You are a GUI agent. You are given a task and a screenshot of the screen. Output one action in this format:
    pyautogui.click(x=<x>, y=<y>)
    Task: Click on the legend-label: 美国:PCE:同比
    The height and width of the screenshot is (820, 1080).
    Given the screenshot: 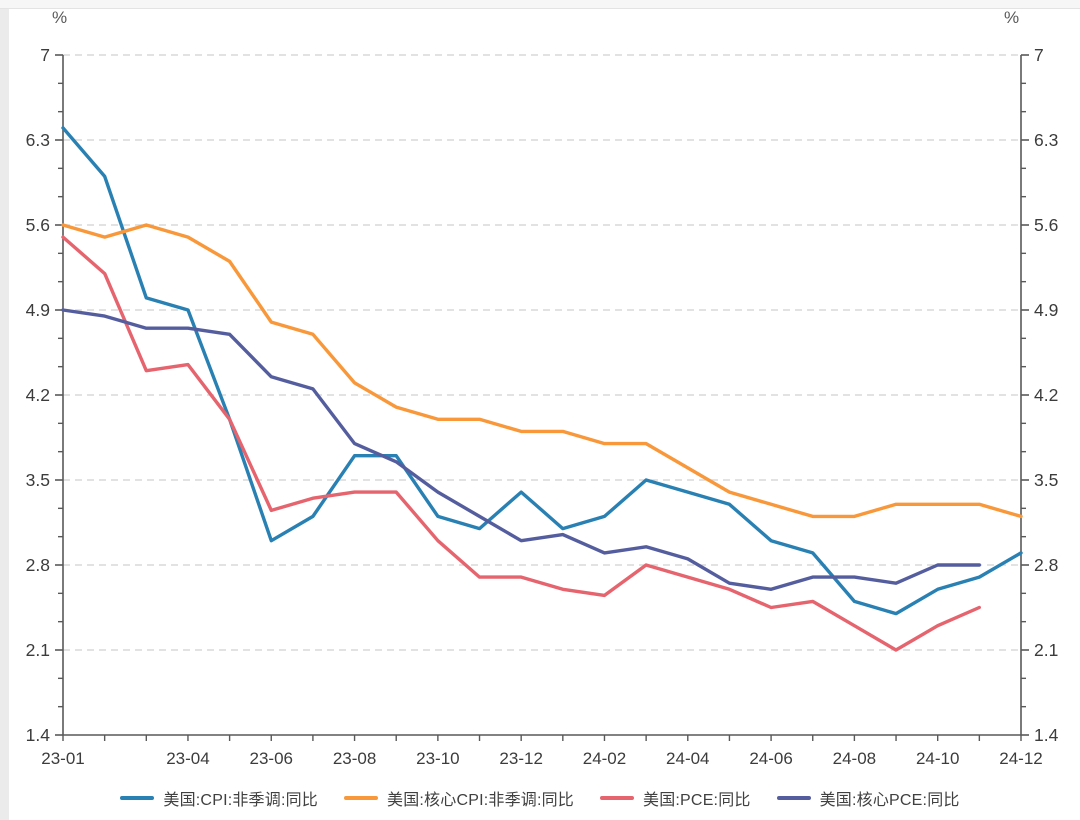 What is the action you would take?
    pyautogui.click(x=697, y=800)
    